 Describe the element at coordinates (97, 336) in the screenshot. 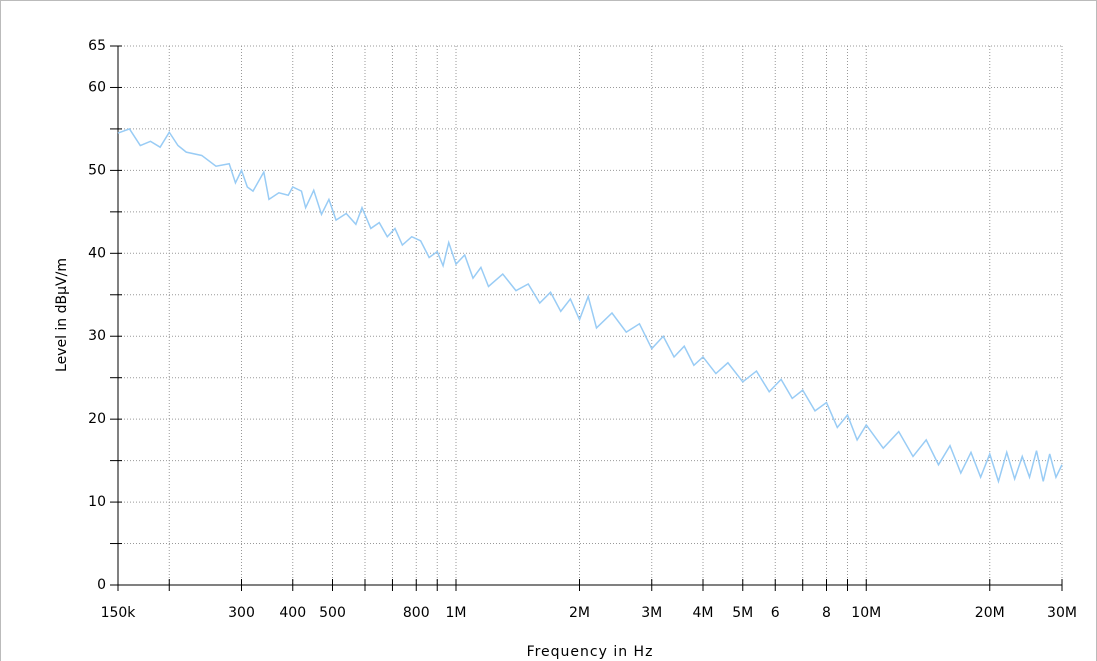

I see `y-tick-label: 30` at that location.